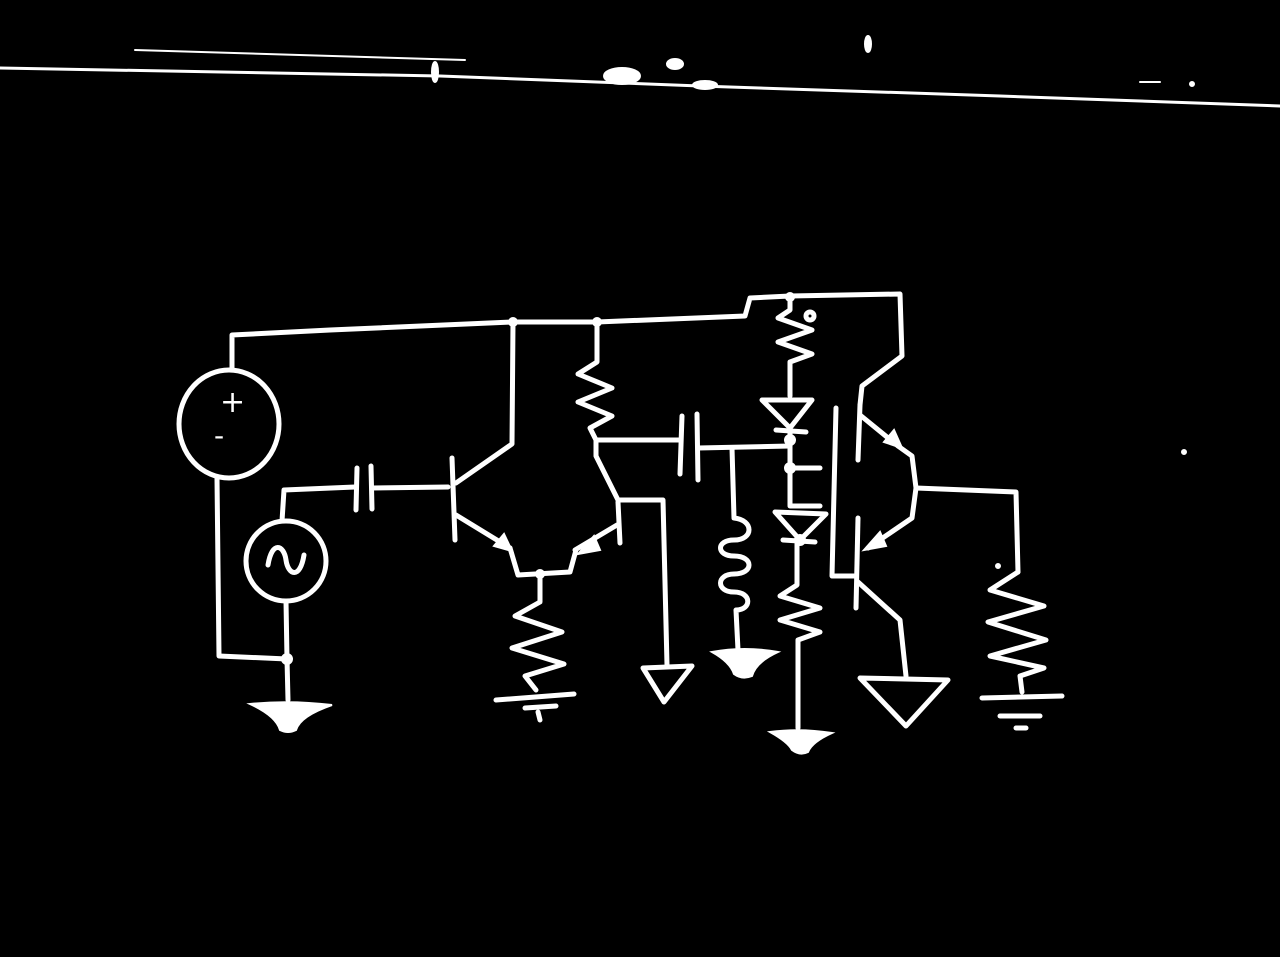 The image size is (1280, 957). Describe the element at coordinates (300, 593) in the screenshot. I see `ac-signal-source` at that location.